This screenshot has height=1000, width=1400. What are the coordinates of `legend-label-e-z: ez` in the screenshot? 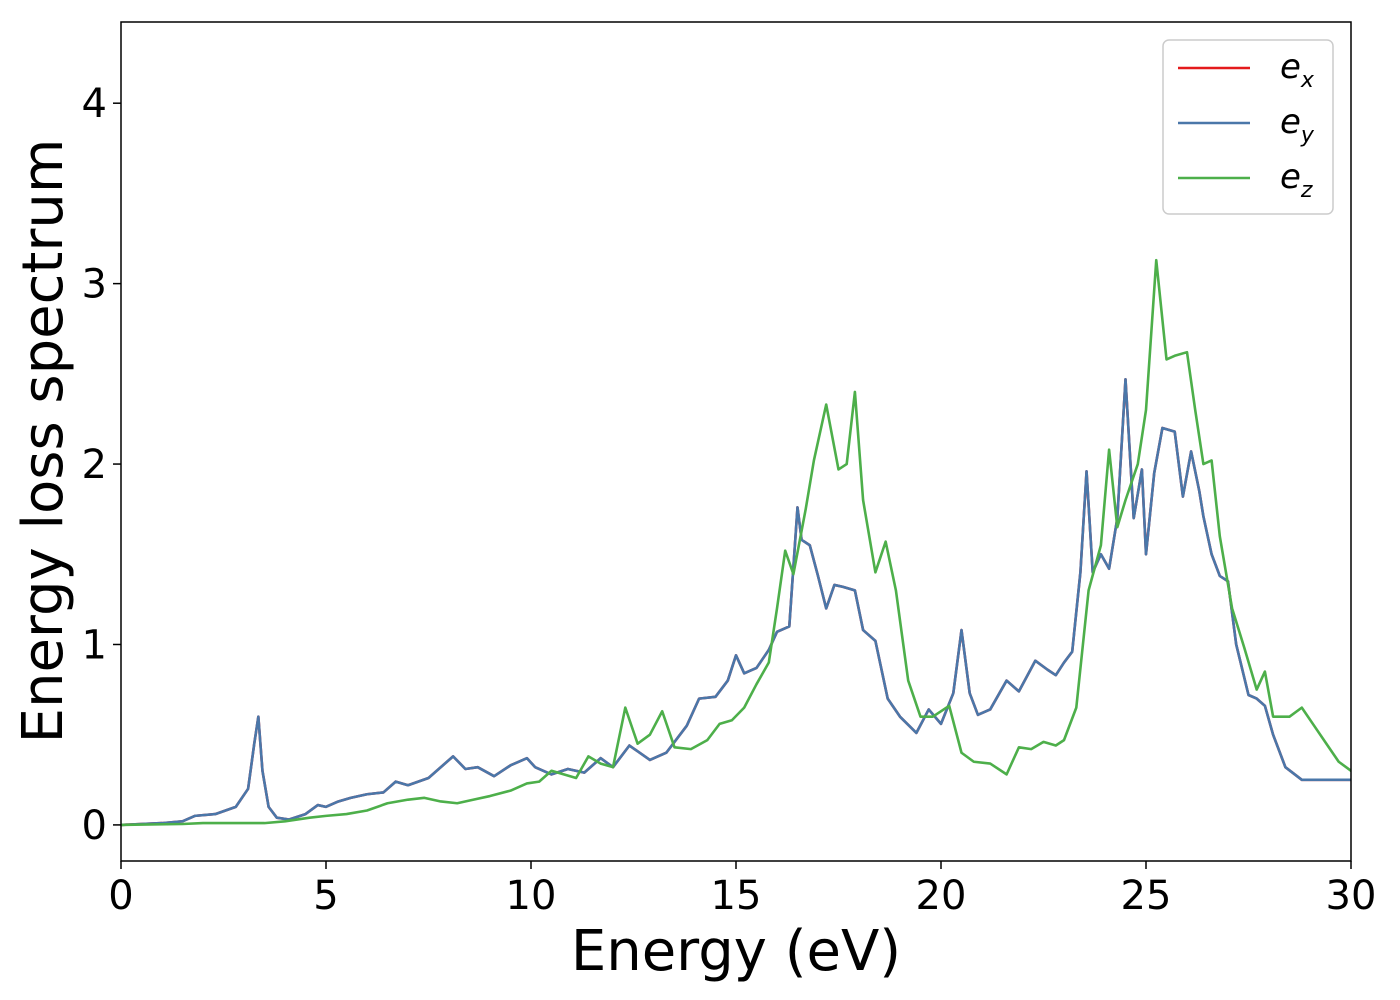 It's located at (1296, 180).